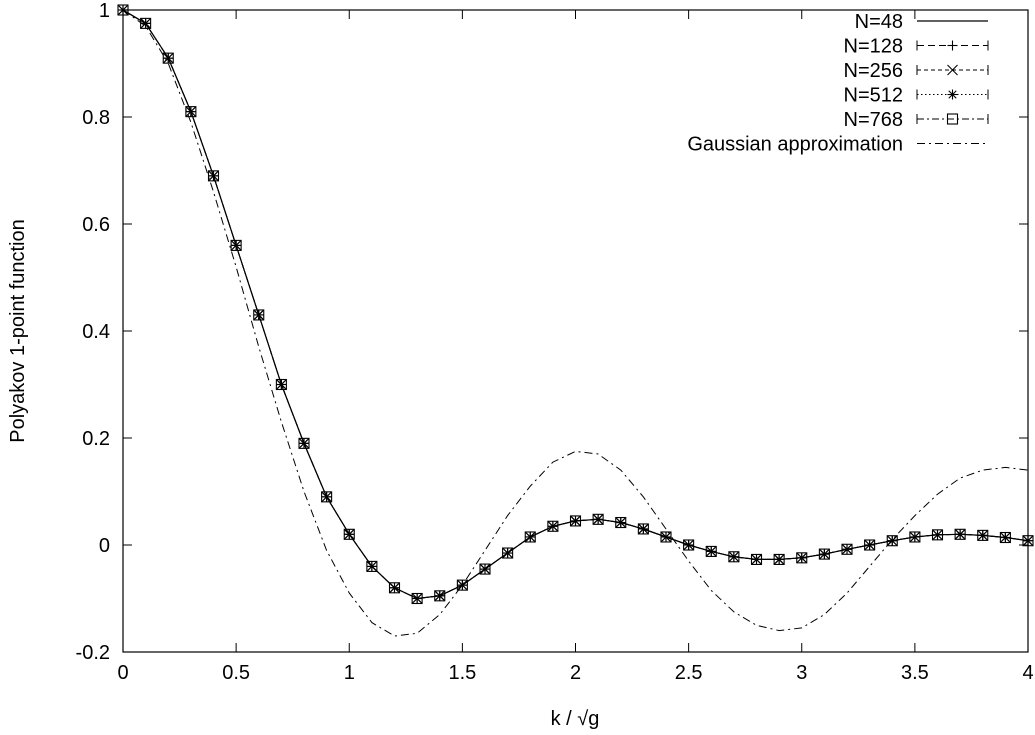 This screenshot has height=735, width=1035. I want to click on legend-label: N=768, so click(874, 120).